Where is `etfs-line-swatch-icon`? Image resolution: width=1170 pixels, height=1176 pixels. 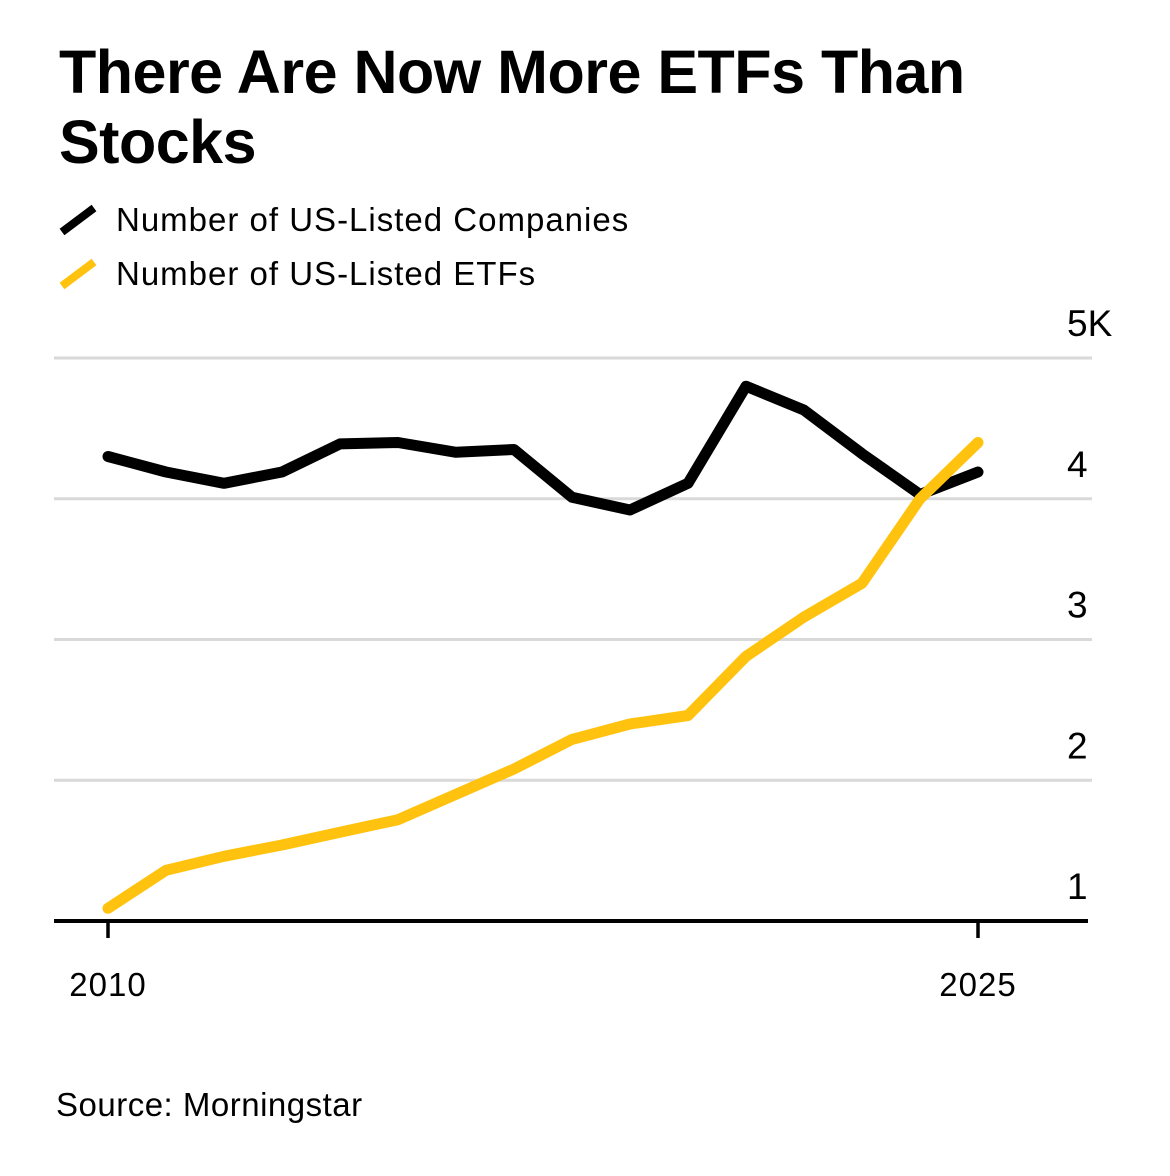 etfs-line-swatch-icon is located at coordinates (78, 274).